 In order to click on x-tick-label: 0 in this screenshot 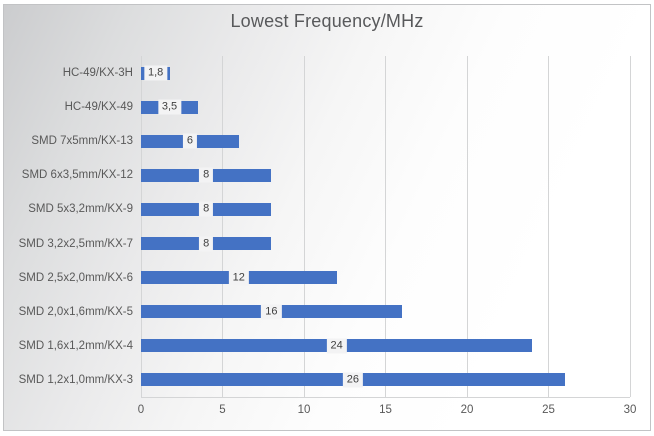, I will do `click(141, 410)`.